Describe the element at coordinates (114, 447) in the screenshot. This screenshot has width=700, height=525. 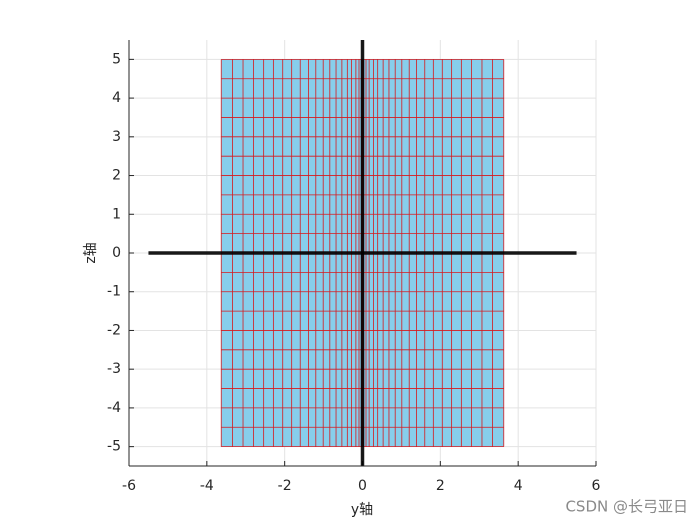
I see `y-tick-label: -5` at that location.